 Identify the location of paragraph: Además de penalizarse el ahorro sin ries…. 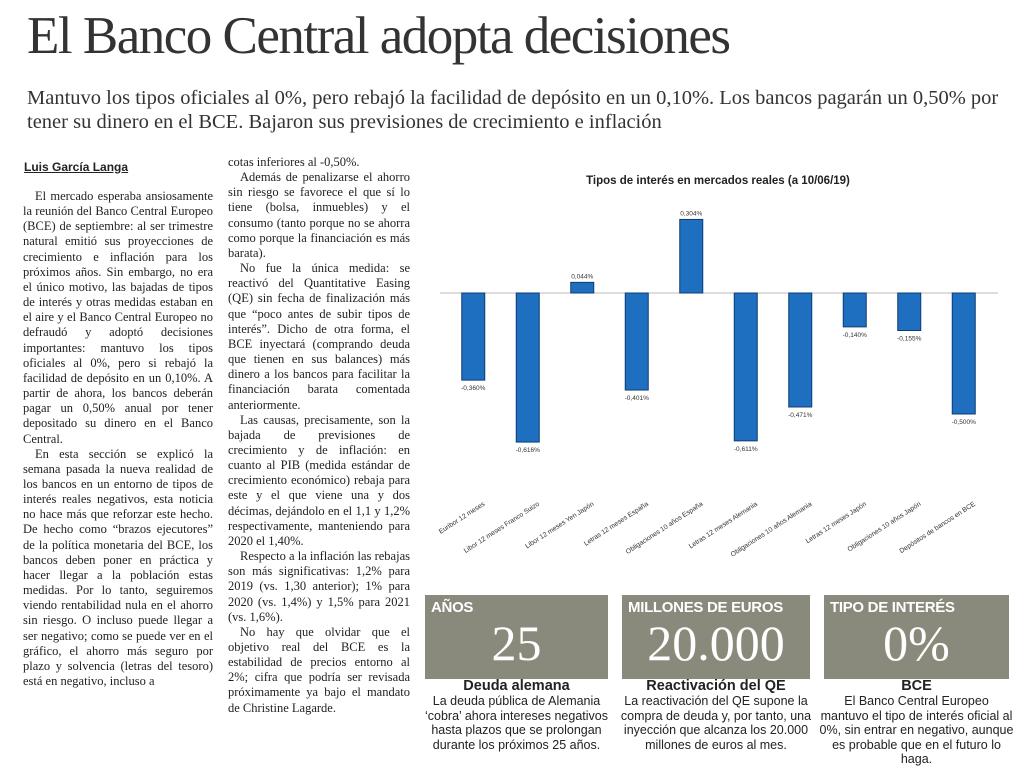
(319, 215).